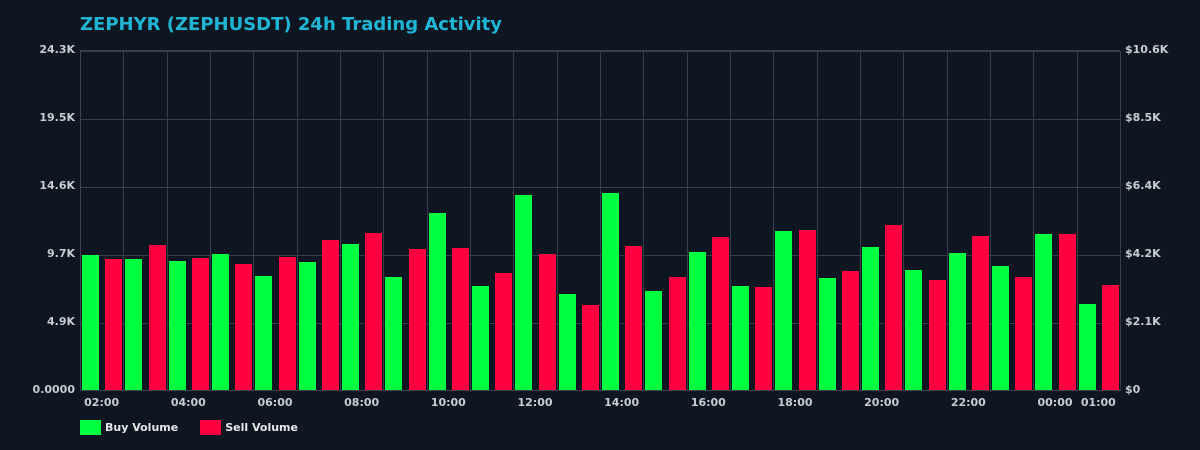 The width and height of the screenshot is (1200, 450). What do you see at coordinates (535, 402) in the screenshot?
I see `x-tick-label: 12:00` at bounding box center [535, 402].